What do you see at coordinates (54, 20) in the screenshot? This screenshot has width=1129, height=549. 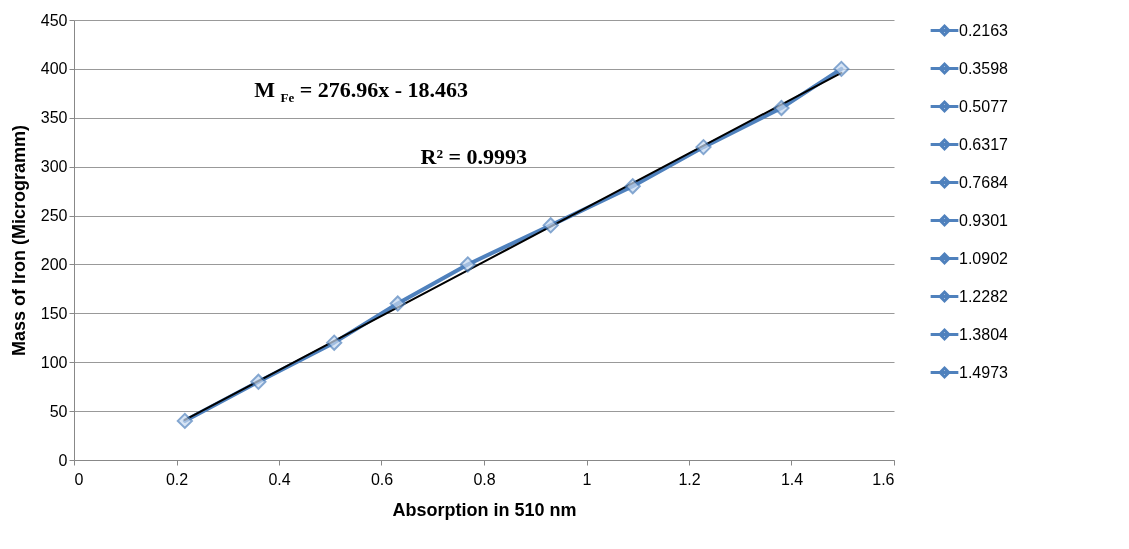 I see `y-tick-label: 450` at bounding box center [54, 20].